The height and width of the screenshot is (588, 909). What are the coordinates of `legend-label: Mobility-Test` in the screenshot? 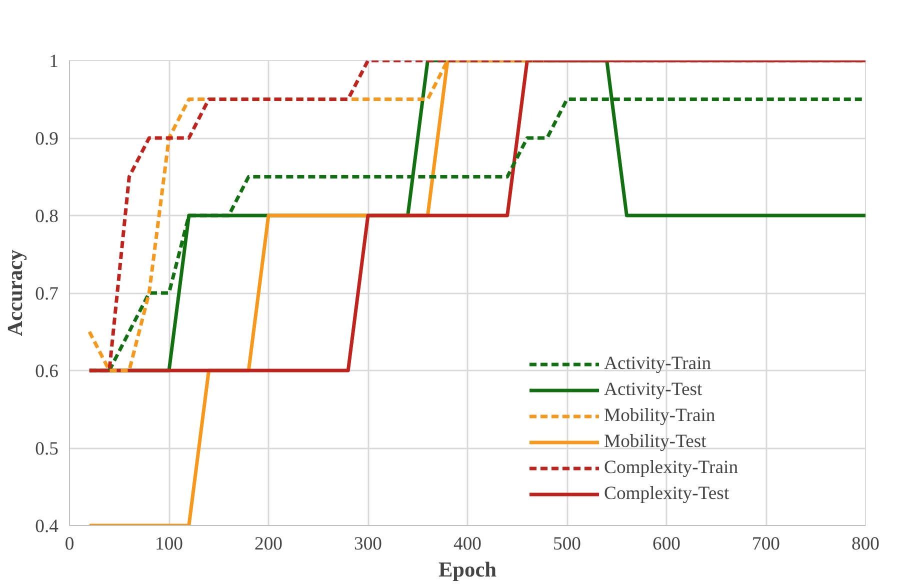 It's located at (655, 442).